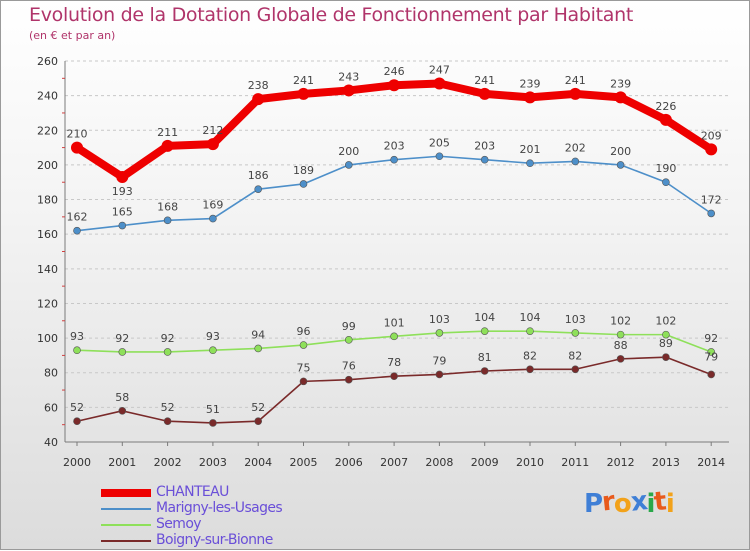 The image size is (750, 551). I want to click on logo-letter: x, so click(639, 502).